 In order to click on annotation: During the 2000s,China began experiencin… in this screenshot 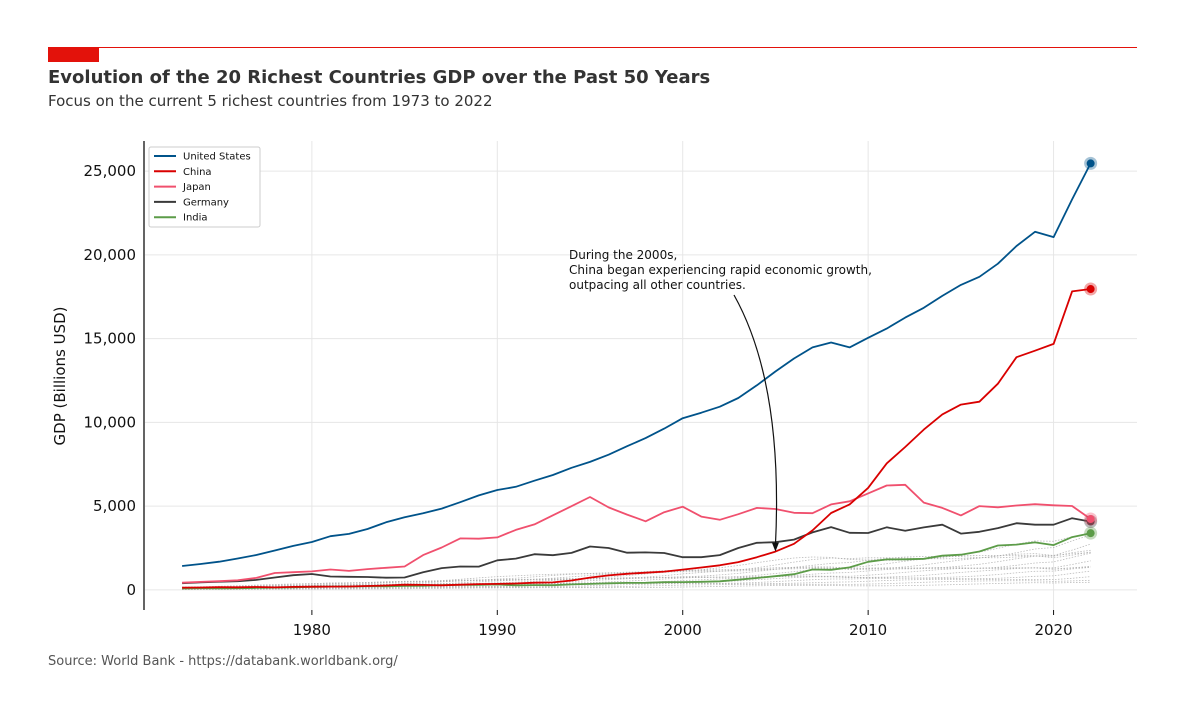, I will do `click(720, 400)`.